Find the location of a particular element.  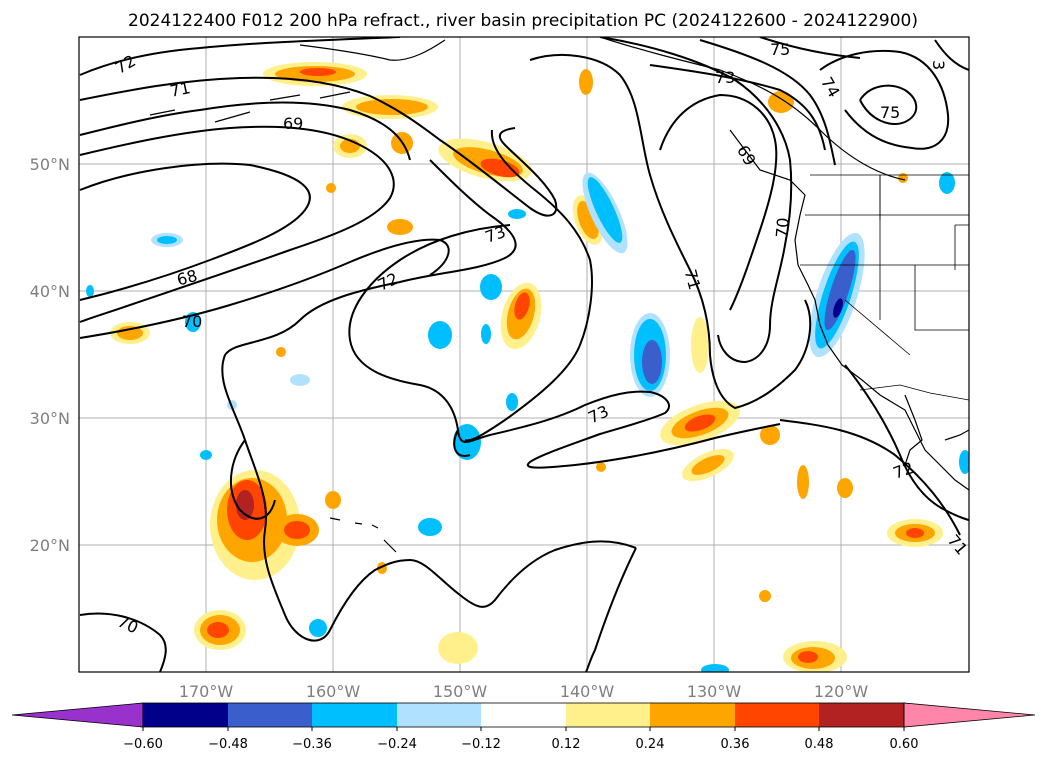

shade-pos-sub-2b is located at coordinates (708, 465).